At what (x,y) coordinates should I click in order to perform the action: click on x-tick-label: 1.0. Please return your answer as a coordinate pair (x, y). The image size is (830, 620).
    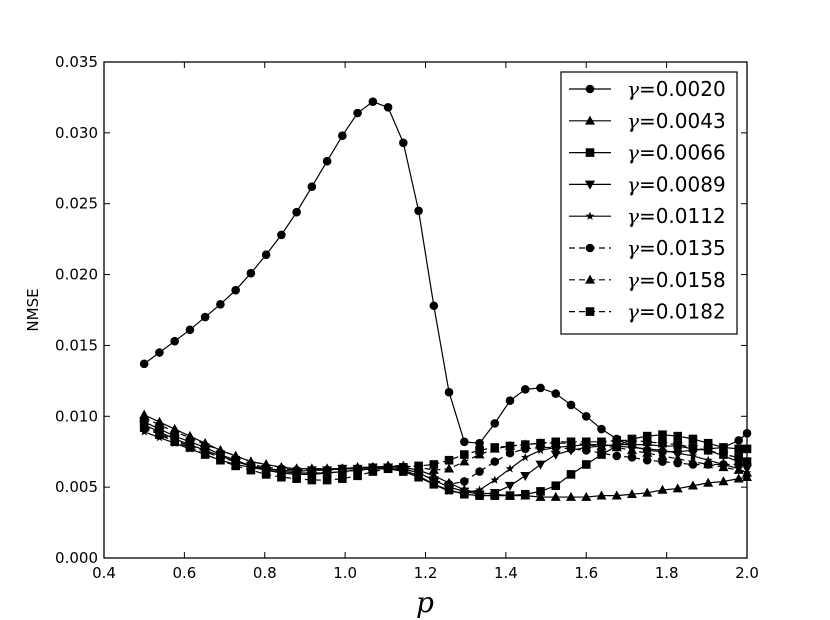
    Looking at the image, I should click on (345, 573).